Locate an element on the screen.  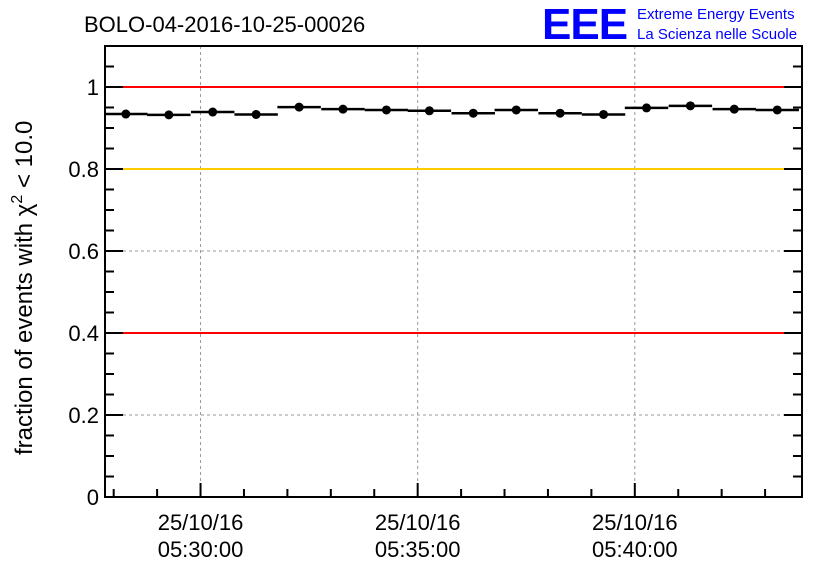
y-tick-label: 0.2 is located at coordinates (83, 415).